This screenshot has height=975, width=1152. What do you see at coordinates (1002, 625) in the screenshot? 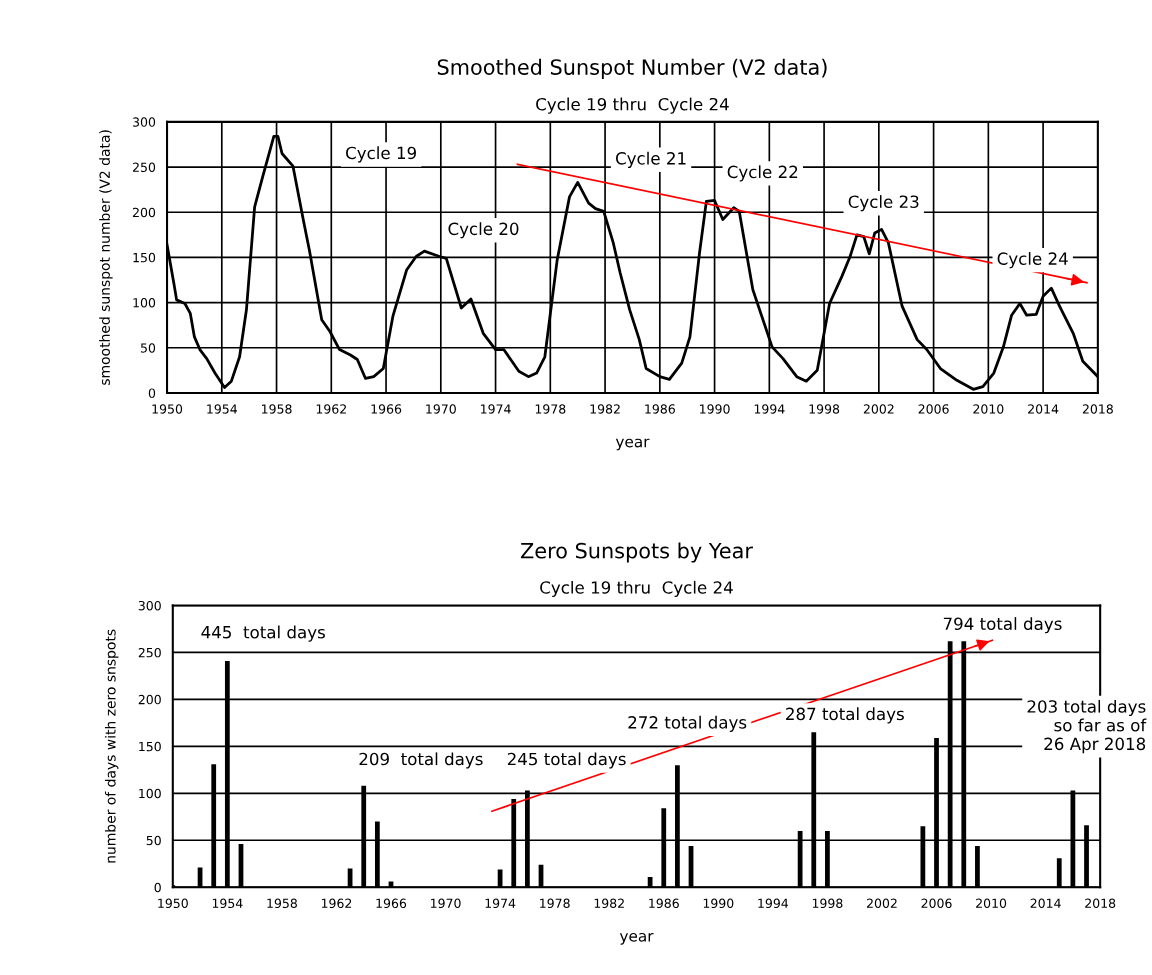
I see `annotation: 794 total days` at bounding box center [1002, 625].